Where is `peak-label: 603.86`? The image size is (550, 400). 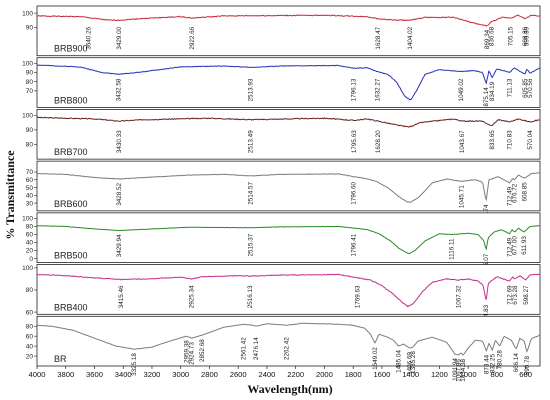
peak-label: 603.86 is located at coordinates (525, 36).